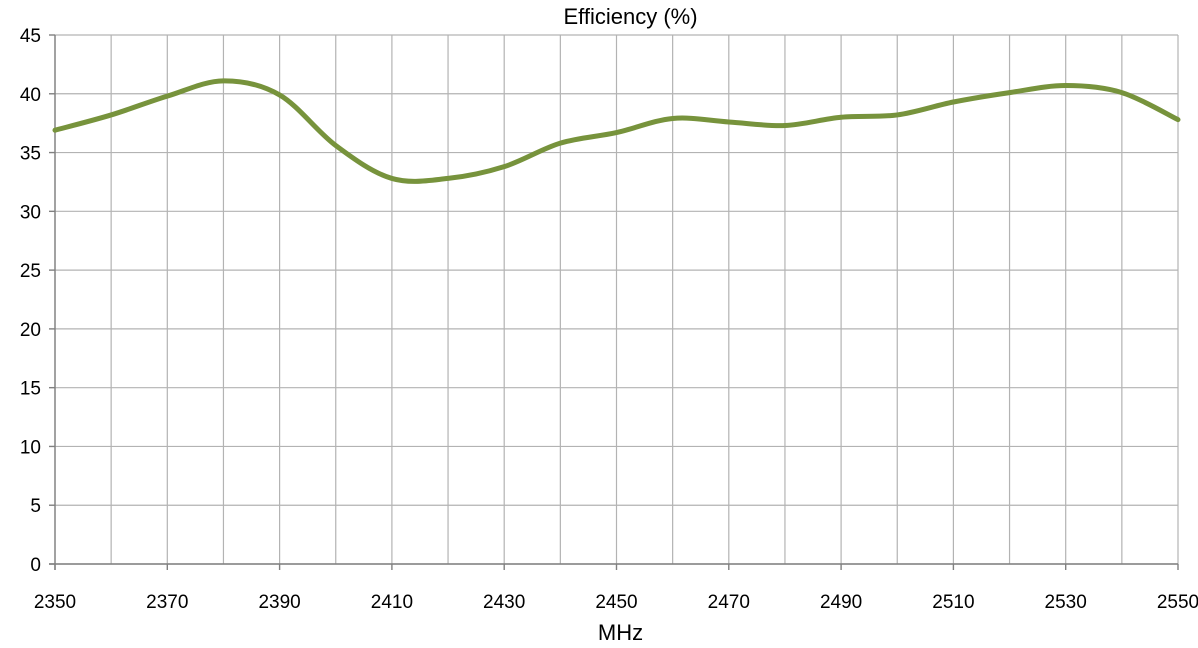  I want to click on x-tick-label: 2550, so click(1177, 602).